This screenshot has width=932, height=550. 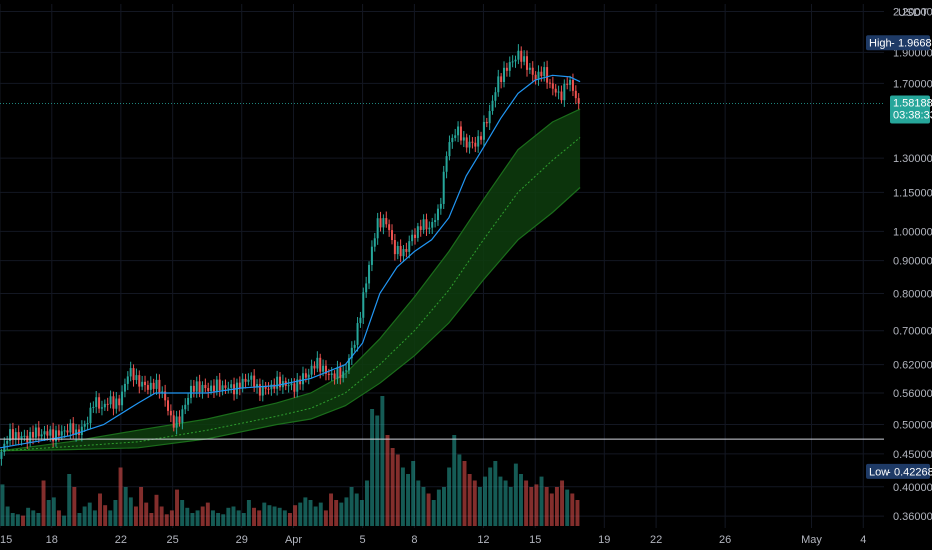 What do you see at coordinates (811, 540) in the screenshot?
I see `x-tick-label: May` at bounding box center [811, 540].